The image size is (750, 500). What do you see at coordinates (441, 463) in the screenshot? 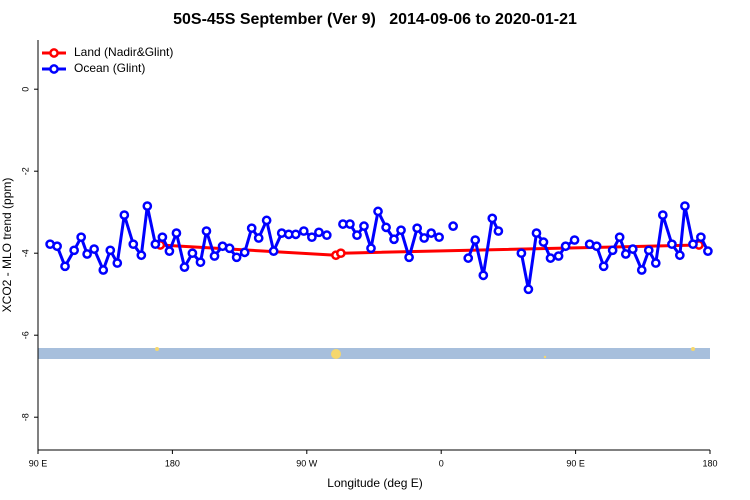
I see `x-tick-label: 0` at bounding box center [441, 463].